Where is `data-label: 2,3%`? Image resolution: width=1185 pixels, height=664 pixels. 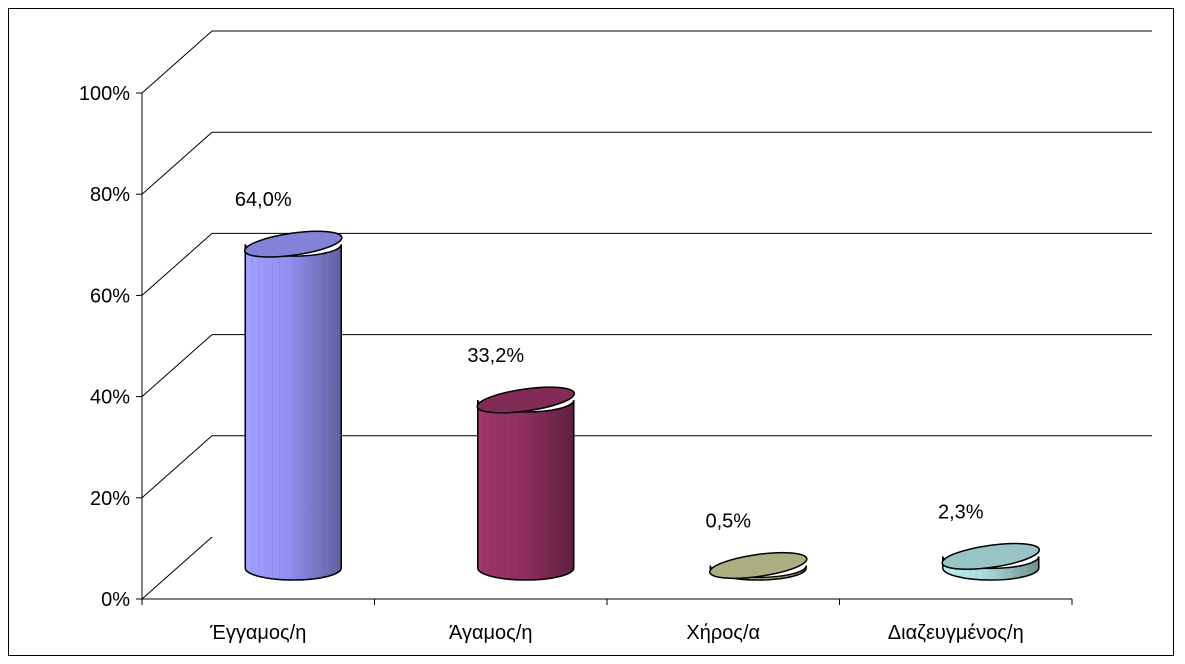
data-label: 2,3% is located at coordinates (961, 512).